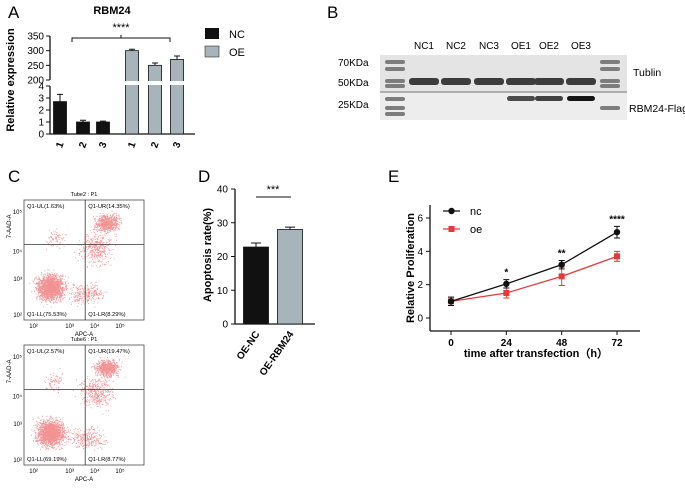 This screenshot has height=493, width=685. What do you see at coordinates (502, 46) in the screenshot?
I see `blot-lane-labels: NC1 NC2 NC3 OE1 OE2 OE3` at bounding box center [502, 46].